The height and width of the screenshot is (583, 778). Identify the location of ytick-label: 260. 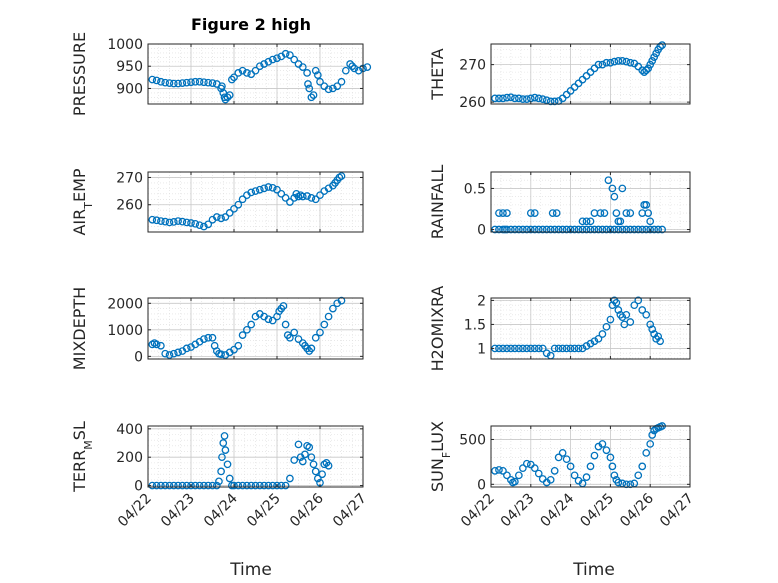
(129, 206).